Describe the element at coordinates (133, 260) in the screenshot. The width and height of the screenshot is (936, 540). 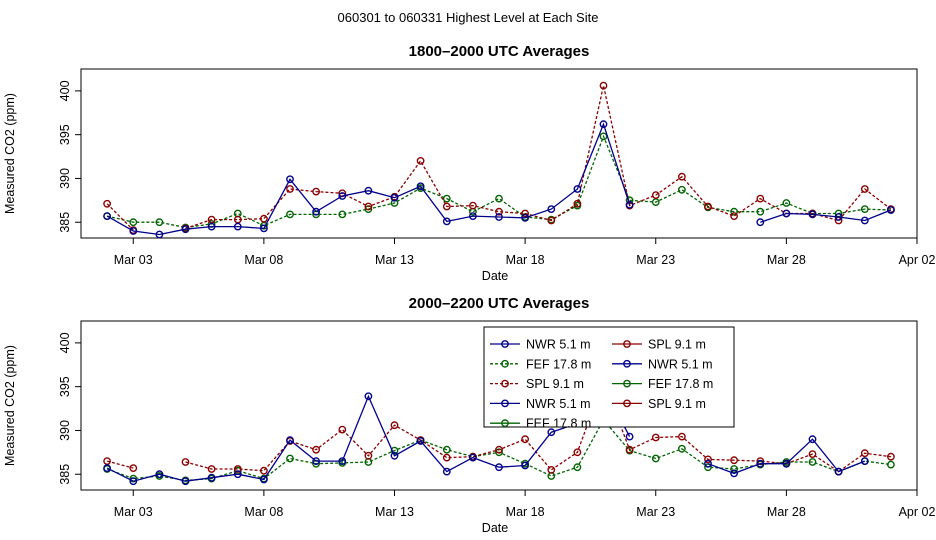
I see `x-tick-label: Mar 03` at that location.